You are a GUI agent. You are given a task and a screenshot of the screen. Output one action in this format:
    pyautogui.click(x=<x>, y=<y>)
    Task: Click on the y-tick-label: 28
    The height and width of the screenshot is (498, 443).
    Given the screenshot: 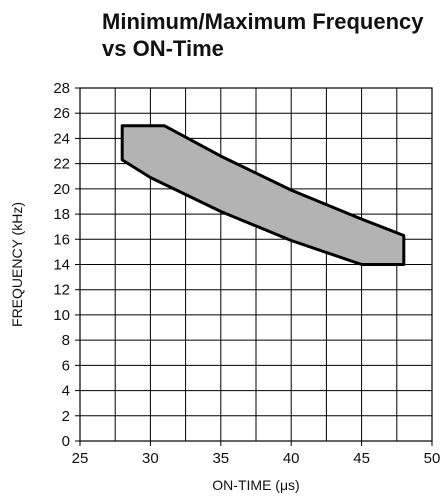 What is the action you would take?
    pyautogui.click(x=61, y=88)
    